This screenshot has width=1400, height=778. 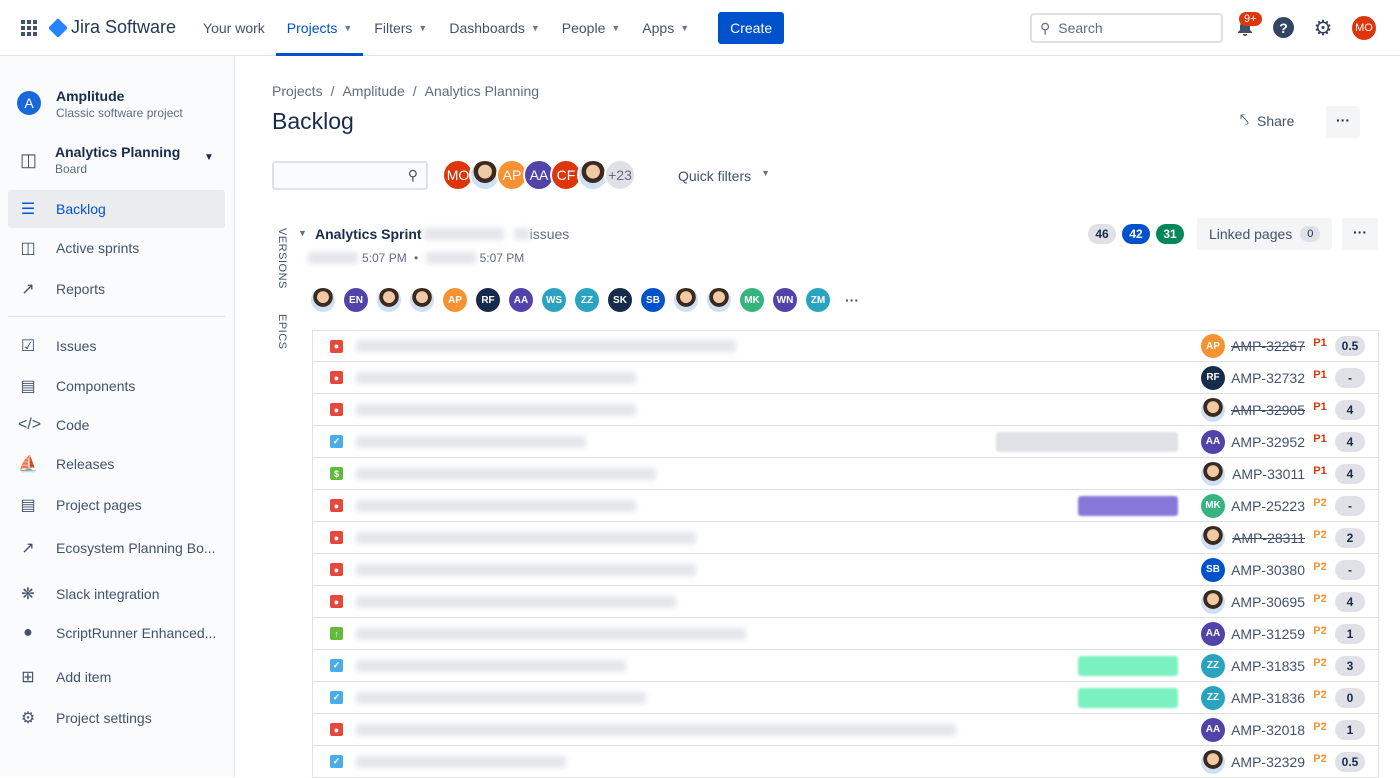 I want to click on table-row: $ AMP-33011 P1 4, so click(x=845, y=474).